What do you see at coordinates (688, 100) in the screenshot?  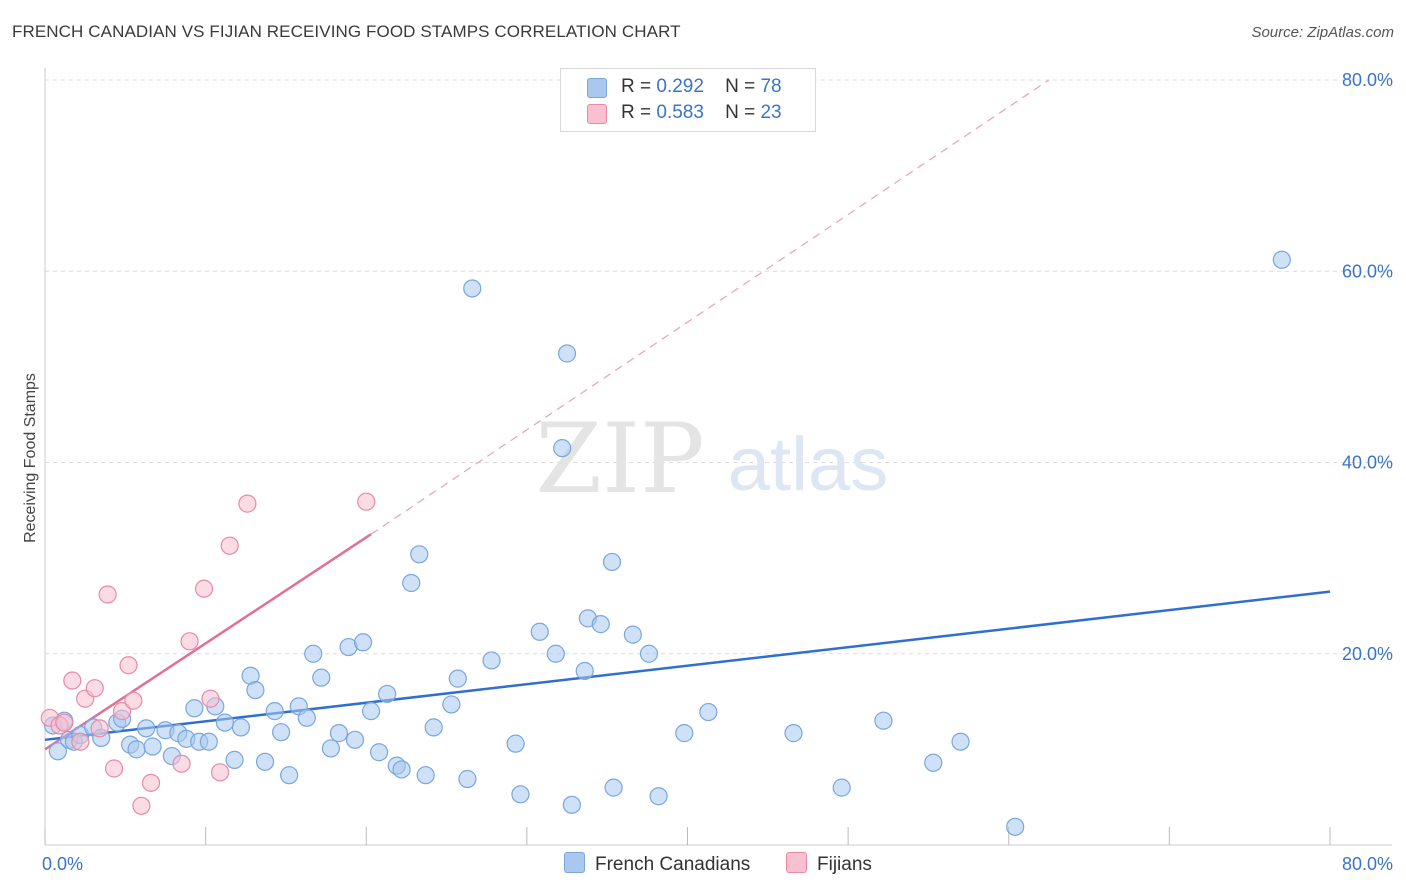 I see `correlation-legend: R = 0.292 N = 78 R = 0.583 N = 23` at bounding box center [688, 100].